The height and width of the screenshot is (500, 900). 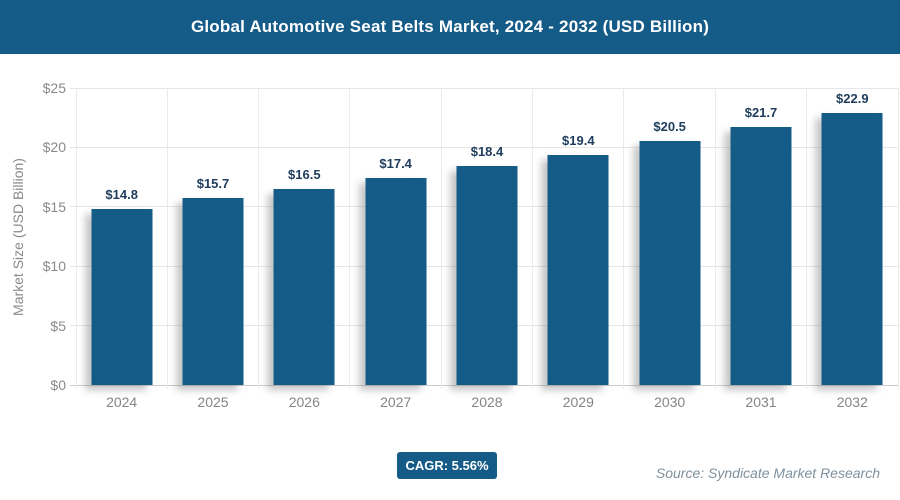 I want to click on bar-slot: $14.8 2024, so click(x=121, y=249).